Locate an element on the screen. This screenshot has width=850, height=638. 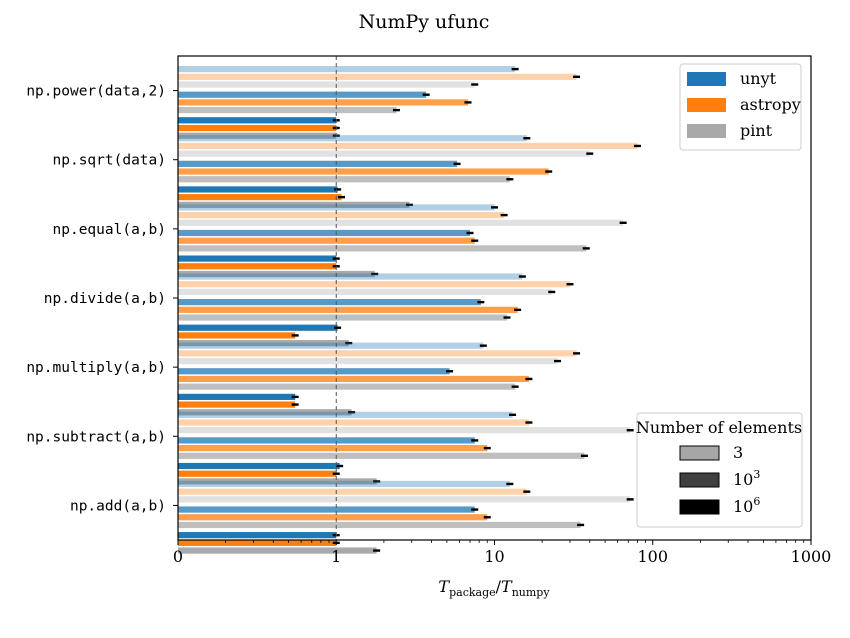
x-label-main-left: T is located at coordinates (444, 586).